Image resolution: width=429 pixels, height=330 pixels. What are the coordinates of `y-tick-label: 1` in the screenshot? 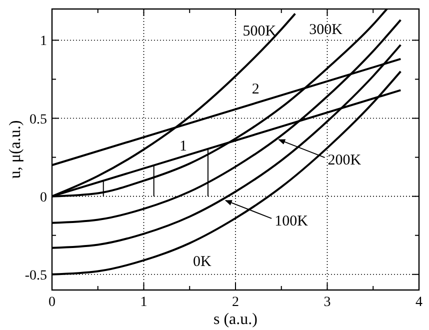 It's located at (43, 42).